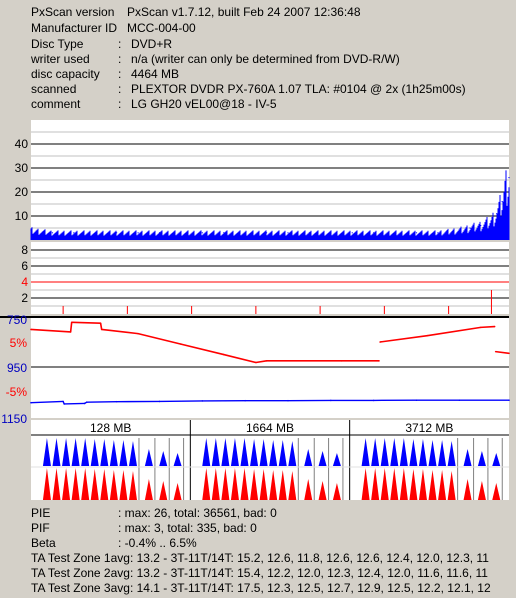 The width and height of the screenshot is (516, 598). I want to click on beta-axis-label: 5%, so click(19, 343).